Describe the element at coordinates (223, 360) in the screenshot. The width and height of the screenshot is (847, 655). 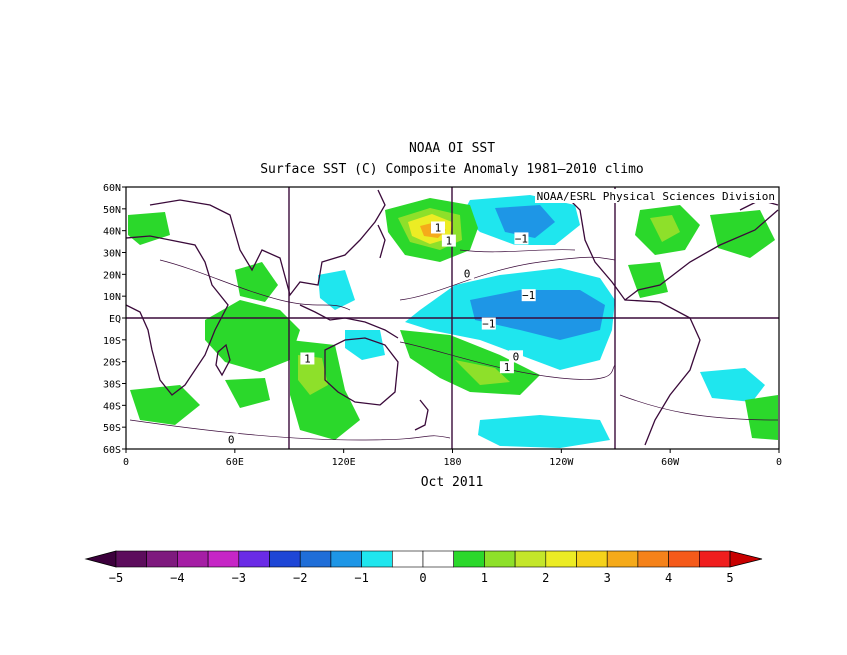
I see `madagascar-outline` at that location.